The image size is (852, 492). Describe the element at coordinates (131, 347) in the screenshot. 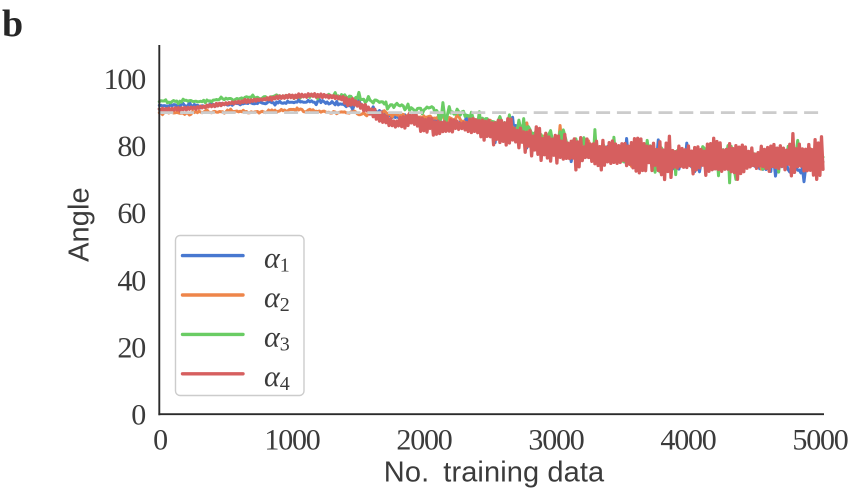

I see `svg-text: 20` at that location.